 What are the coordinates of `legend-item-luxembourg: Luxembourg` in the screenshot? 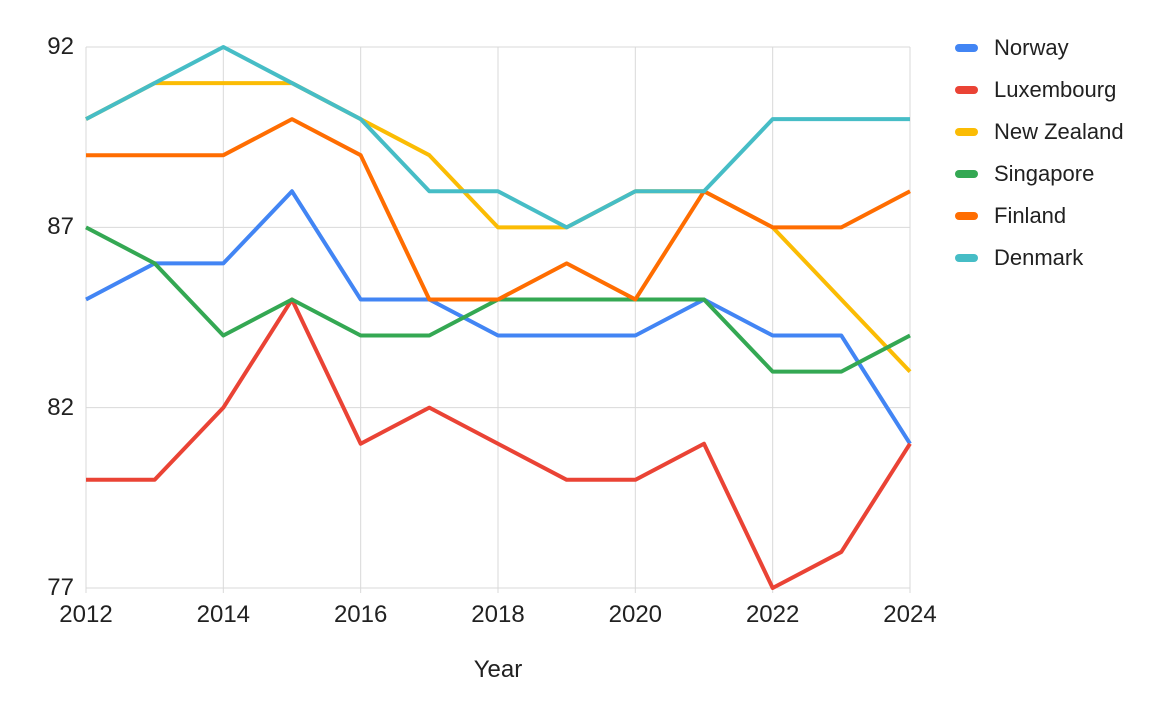 It's located at (1039, 89).